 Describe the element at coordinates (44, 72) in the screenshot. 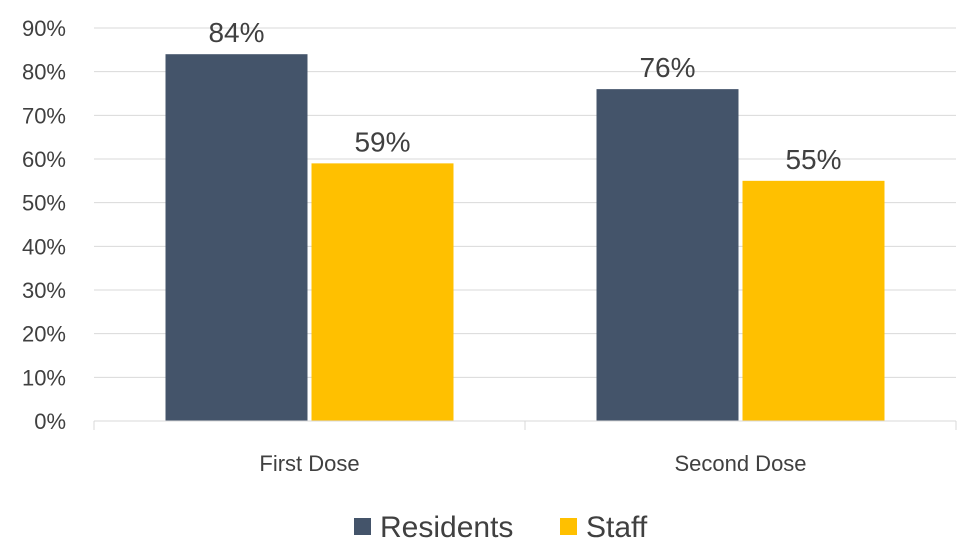

I see `y-tick-label: 80%` at that location.